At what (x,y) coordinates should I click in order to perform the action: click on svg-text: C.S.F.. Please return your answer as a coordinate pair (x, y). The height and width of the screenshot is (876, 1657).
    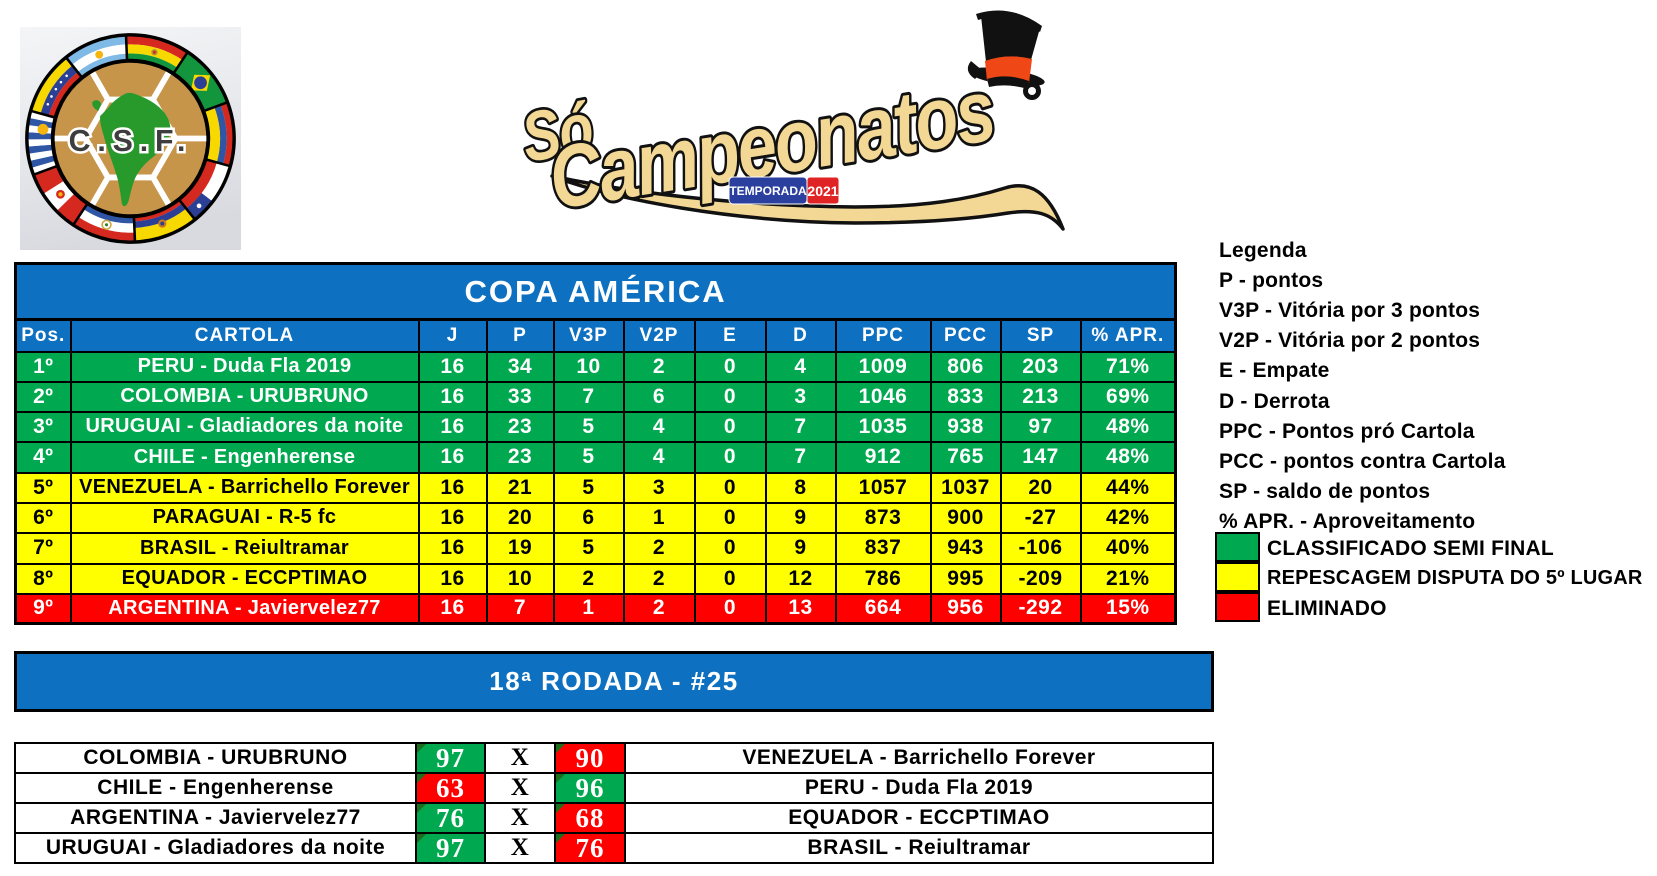
    Looking at the image, I should click on (131, 141).